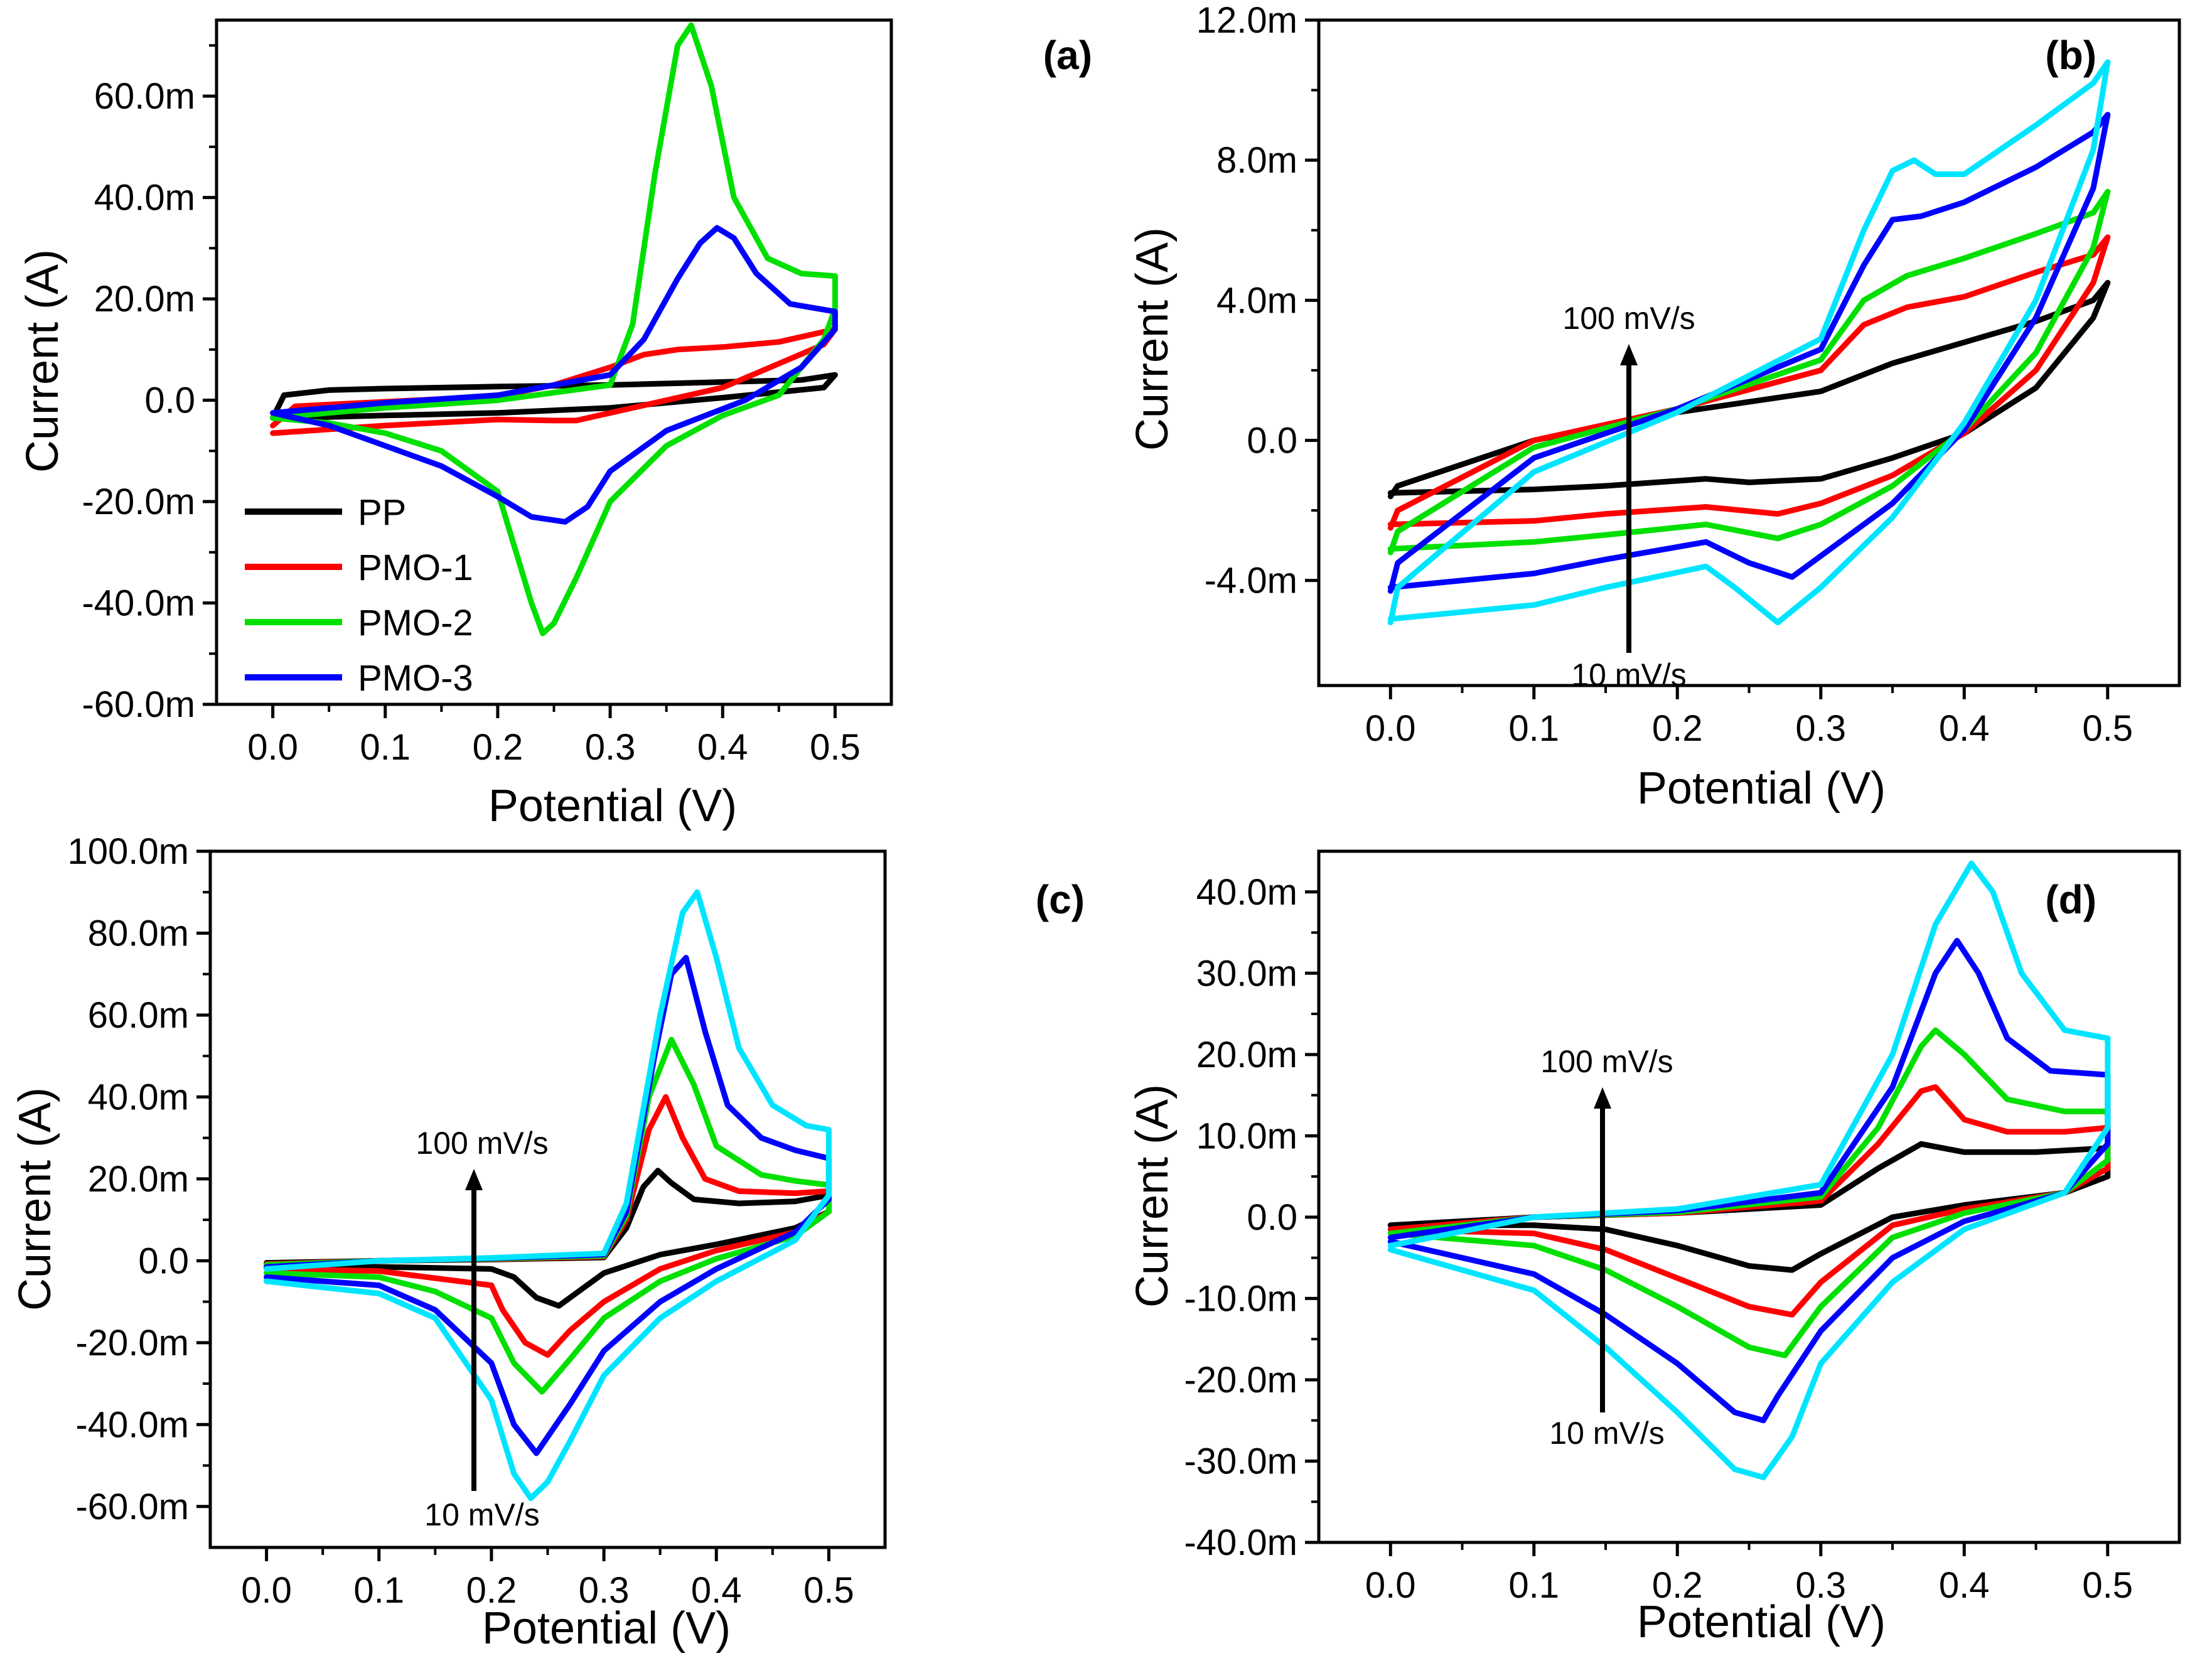 The image size is (2212, 1678). What do you see at coordinates (138, 933) in the screenshot?
I see `y-tick-label: 80.0m` at bounding box center [138, 933].